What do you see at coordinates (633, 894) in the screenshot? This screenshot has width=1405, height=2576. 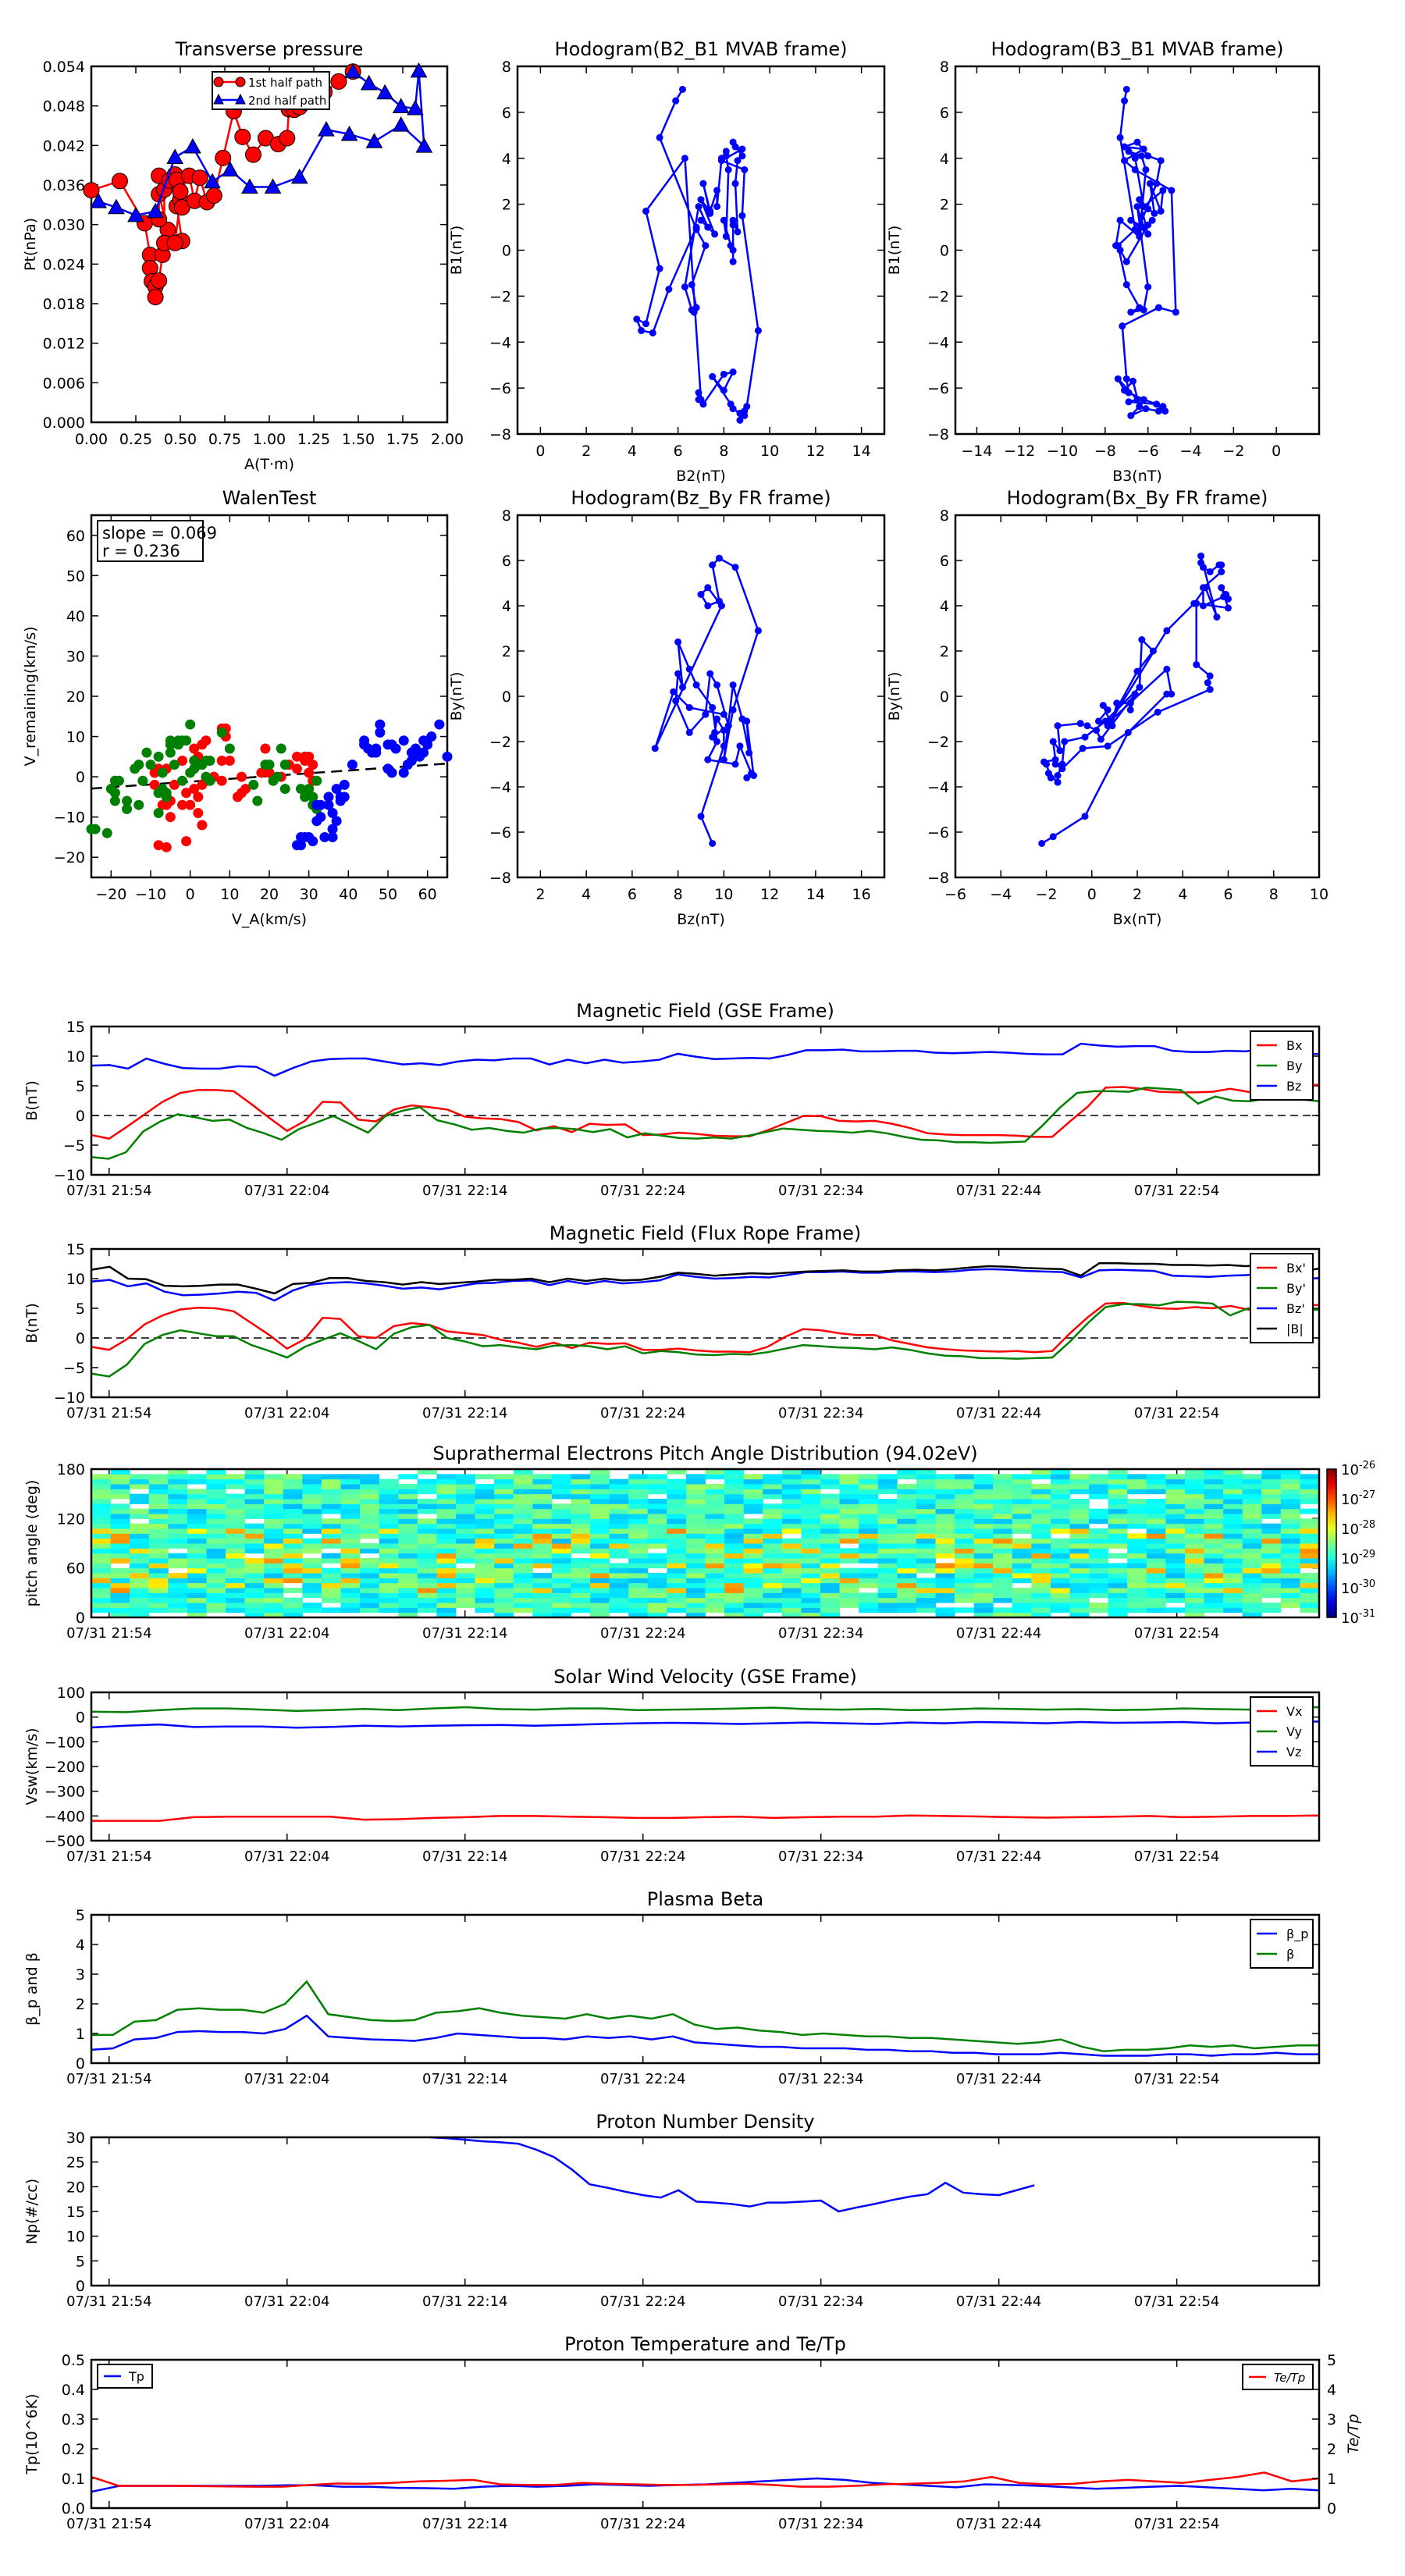 I see `x-tick-label: 6` at bounding box center [633, 894].